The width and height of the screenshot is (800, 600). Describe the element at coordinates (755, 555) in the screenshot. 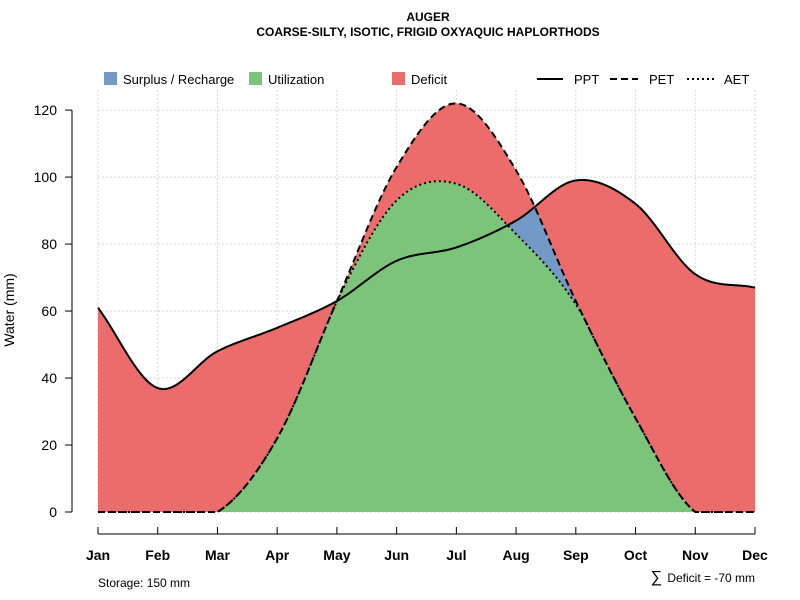

I see `x-tick-label-dec: Dec` at that location.